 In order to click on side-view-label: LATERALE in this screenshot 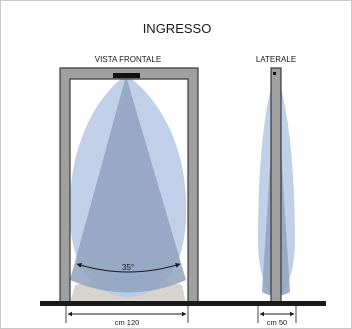, I will do `click(276, 59)`.